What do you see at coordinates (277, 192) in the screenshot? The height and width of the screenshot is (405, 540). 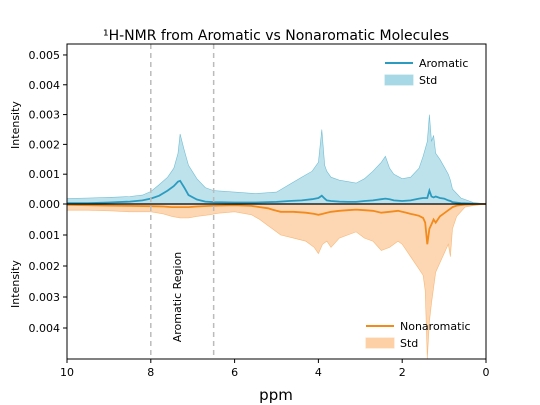 I see `top-mean-line` at bounding box center [277, 192].